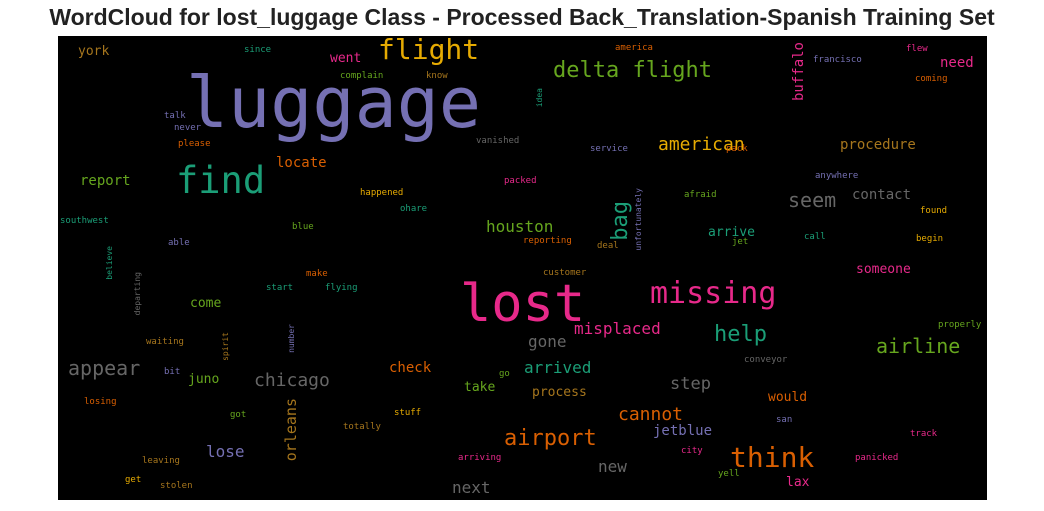  I want to click on word-america: america, so click(634, 48).